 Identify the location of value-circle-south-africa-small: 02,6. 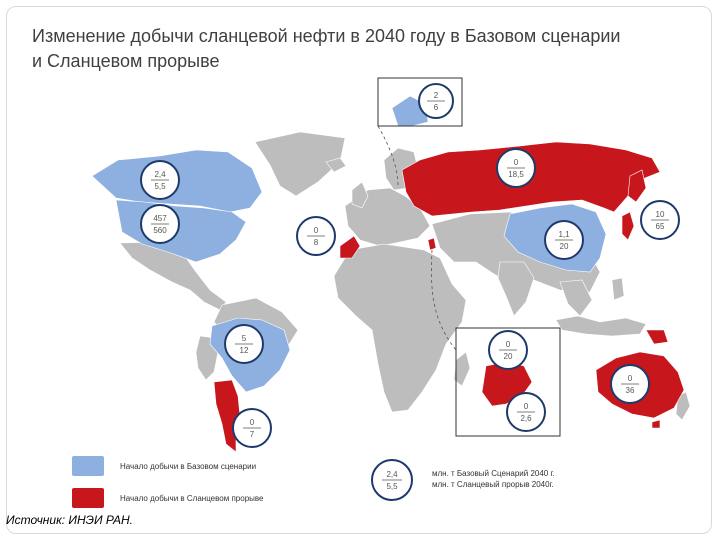
(526, 412).